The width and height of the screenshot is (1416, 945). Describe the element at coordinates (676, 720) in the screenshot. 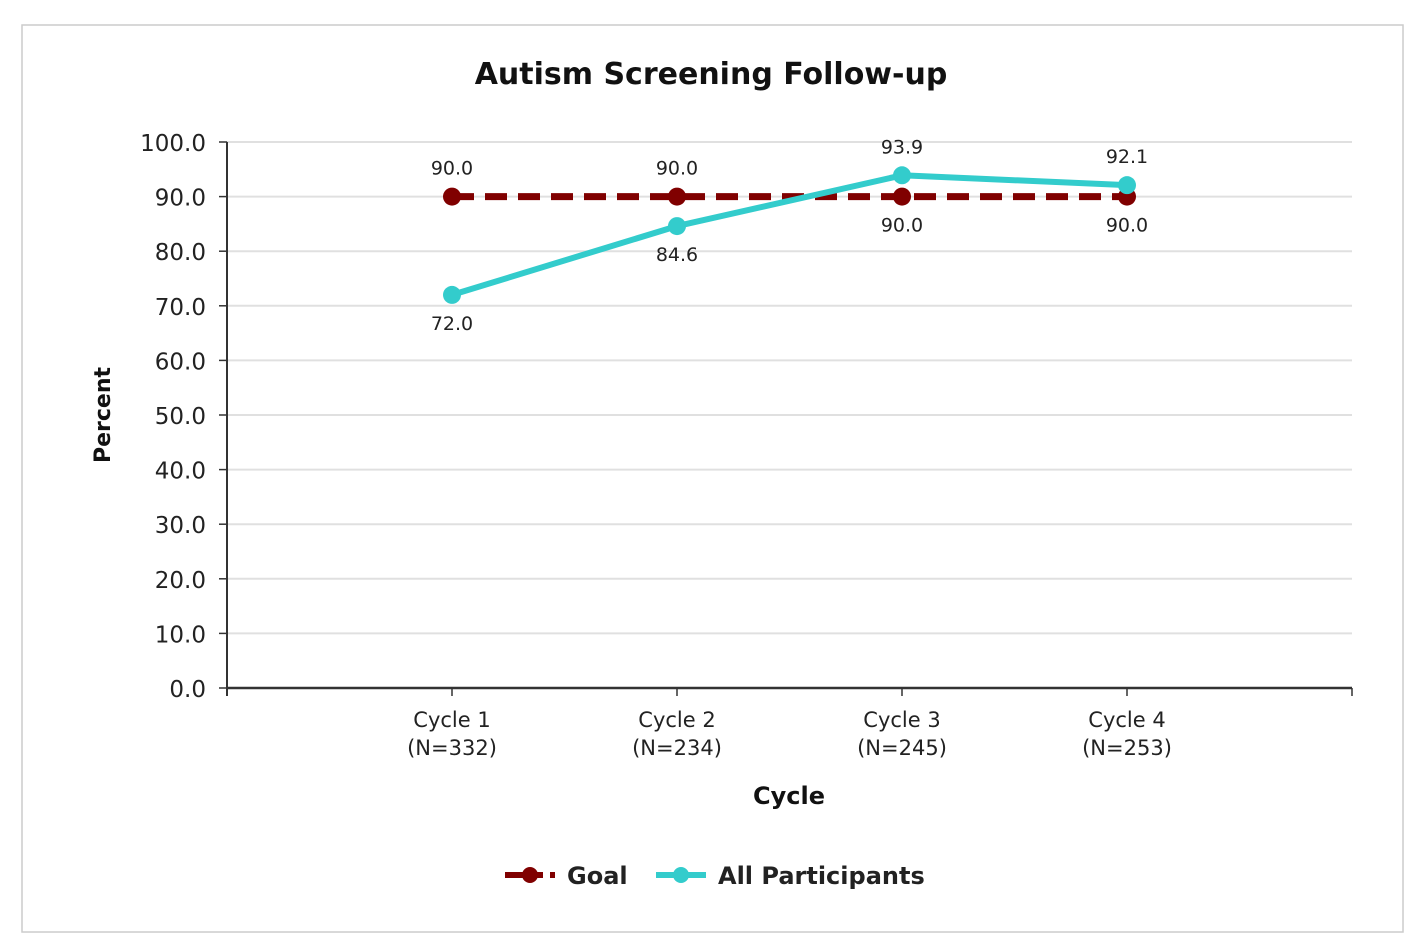

I see `x-tick-label: Cycle 2` at that location.